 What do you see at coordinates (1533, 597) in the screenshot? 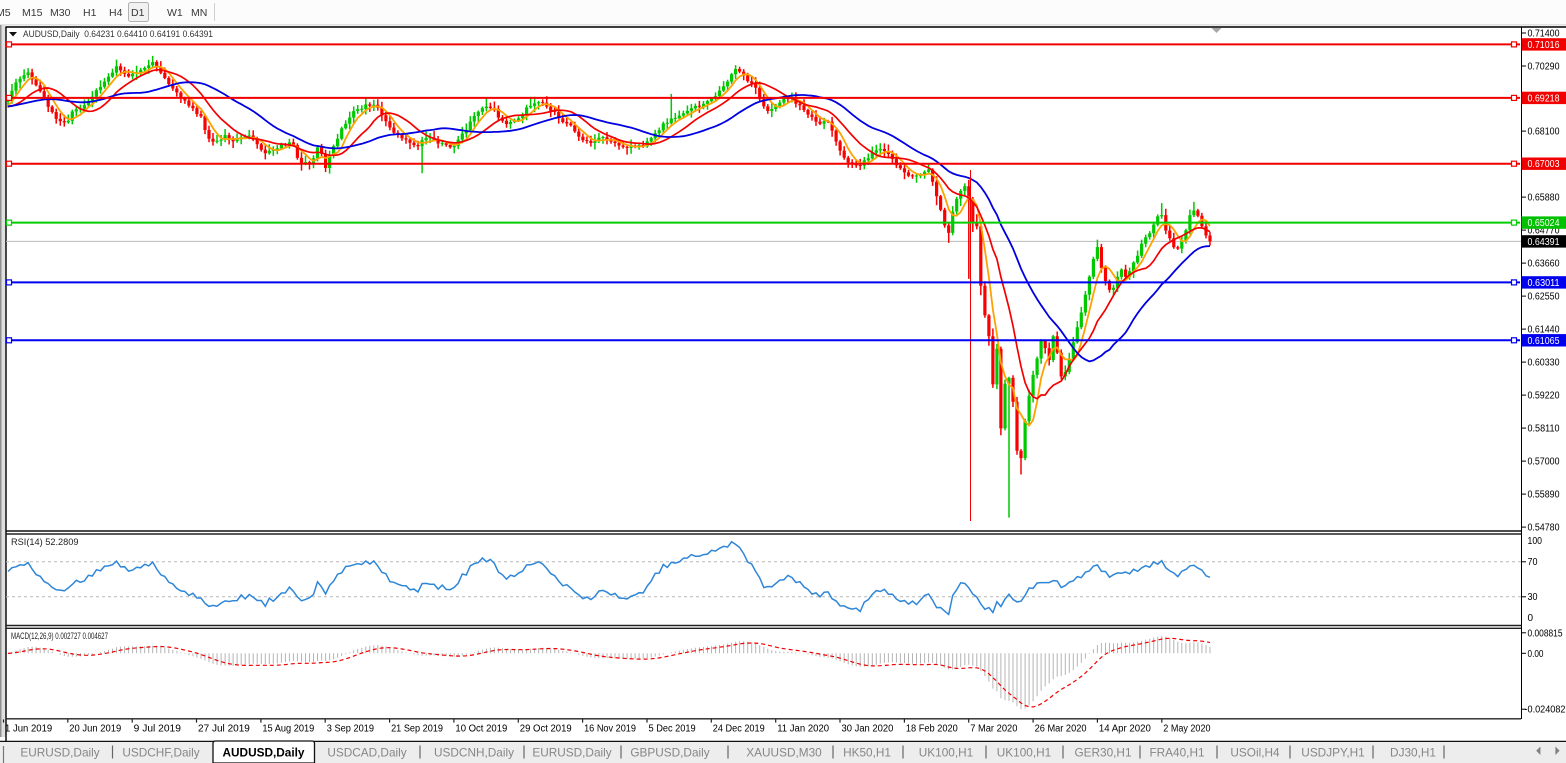
I see `svg-text: 30` at bounding box center [1533, 597].